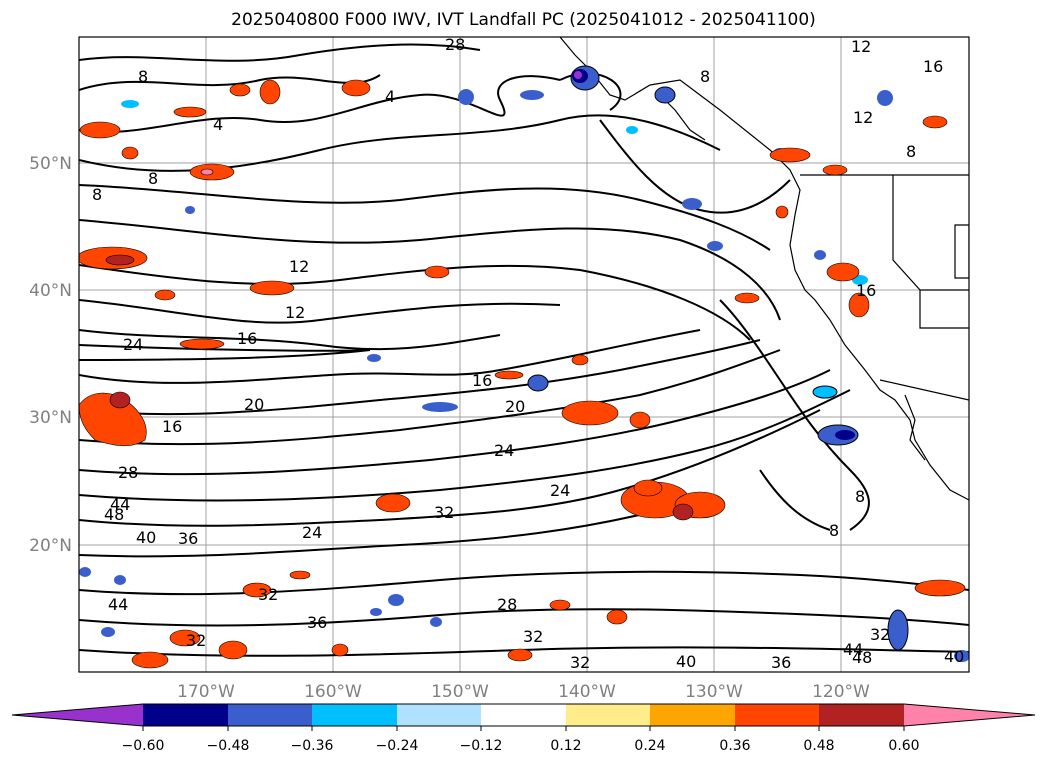  What do you see at coordinates (841, 692) in the screenshot?
I see `lon-label: 120°W` at bounding box center [841, 692].